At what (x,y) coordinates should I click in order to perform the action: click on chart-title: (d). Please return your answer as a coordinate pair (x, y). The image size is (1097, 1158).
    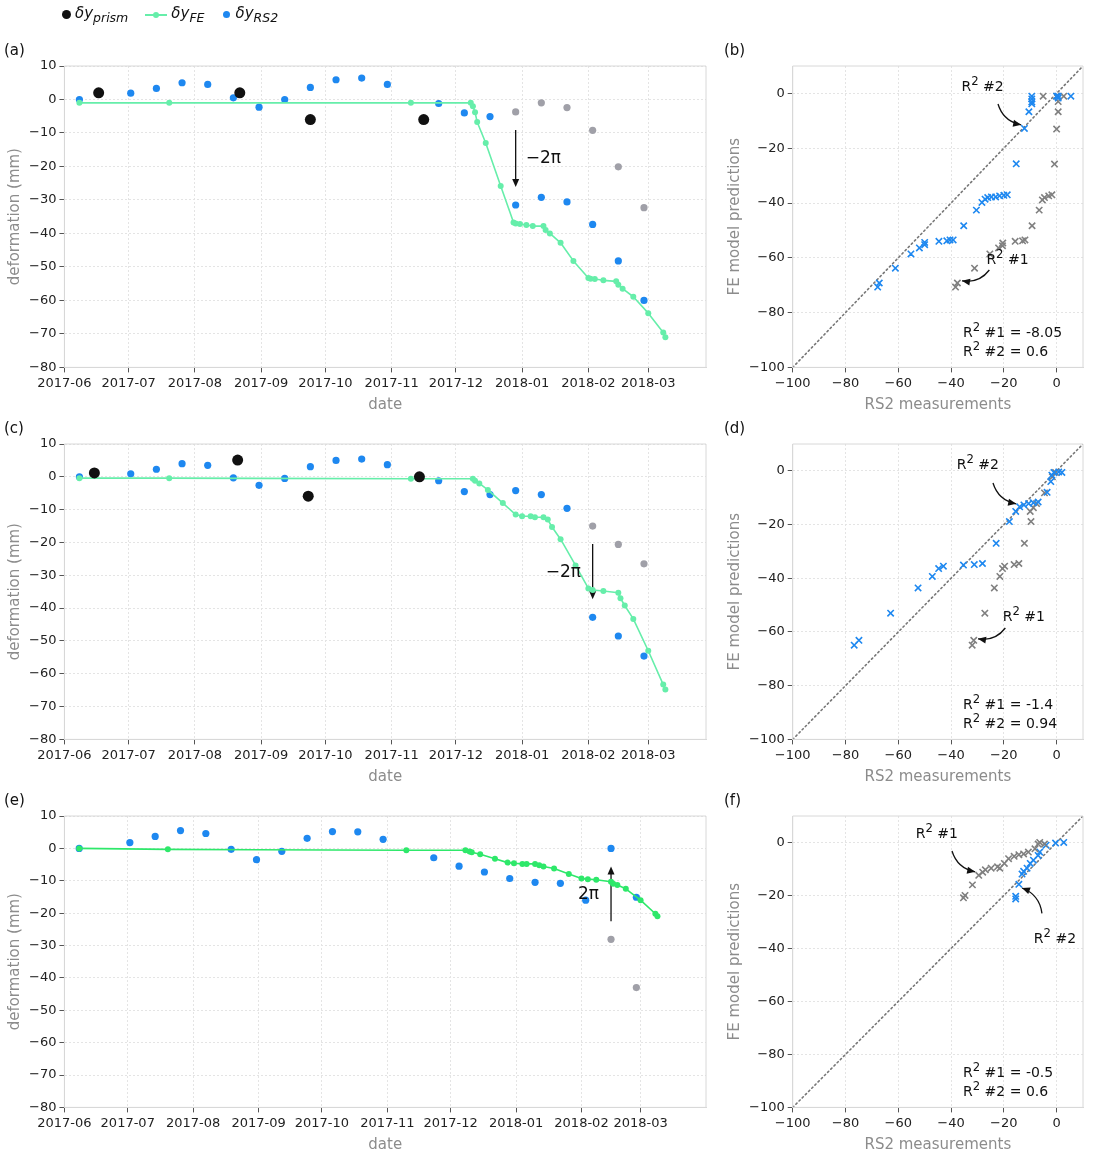
    Looking at the image, I should click on (735, 427).